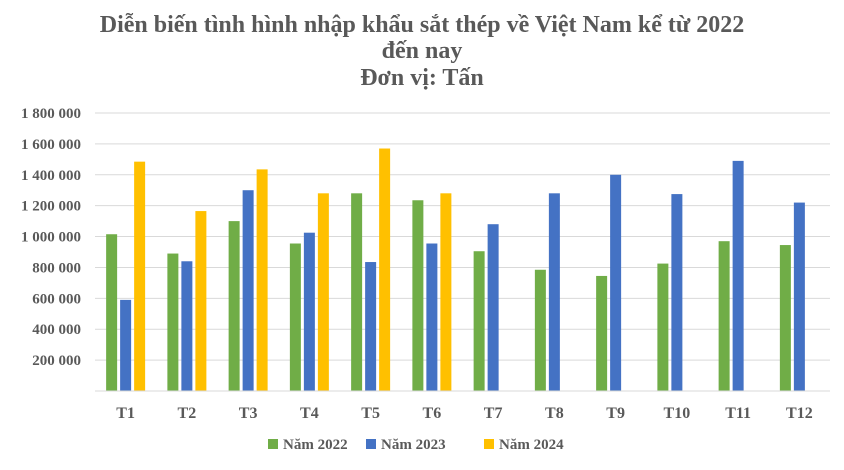 This screenshot has height=470, width=844. What do you see at coordinates (51, 145) in the screenshot?
I see `y-tick-label: 1 600 000` at bounding box center [51, 145].